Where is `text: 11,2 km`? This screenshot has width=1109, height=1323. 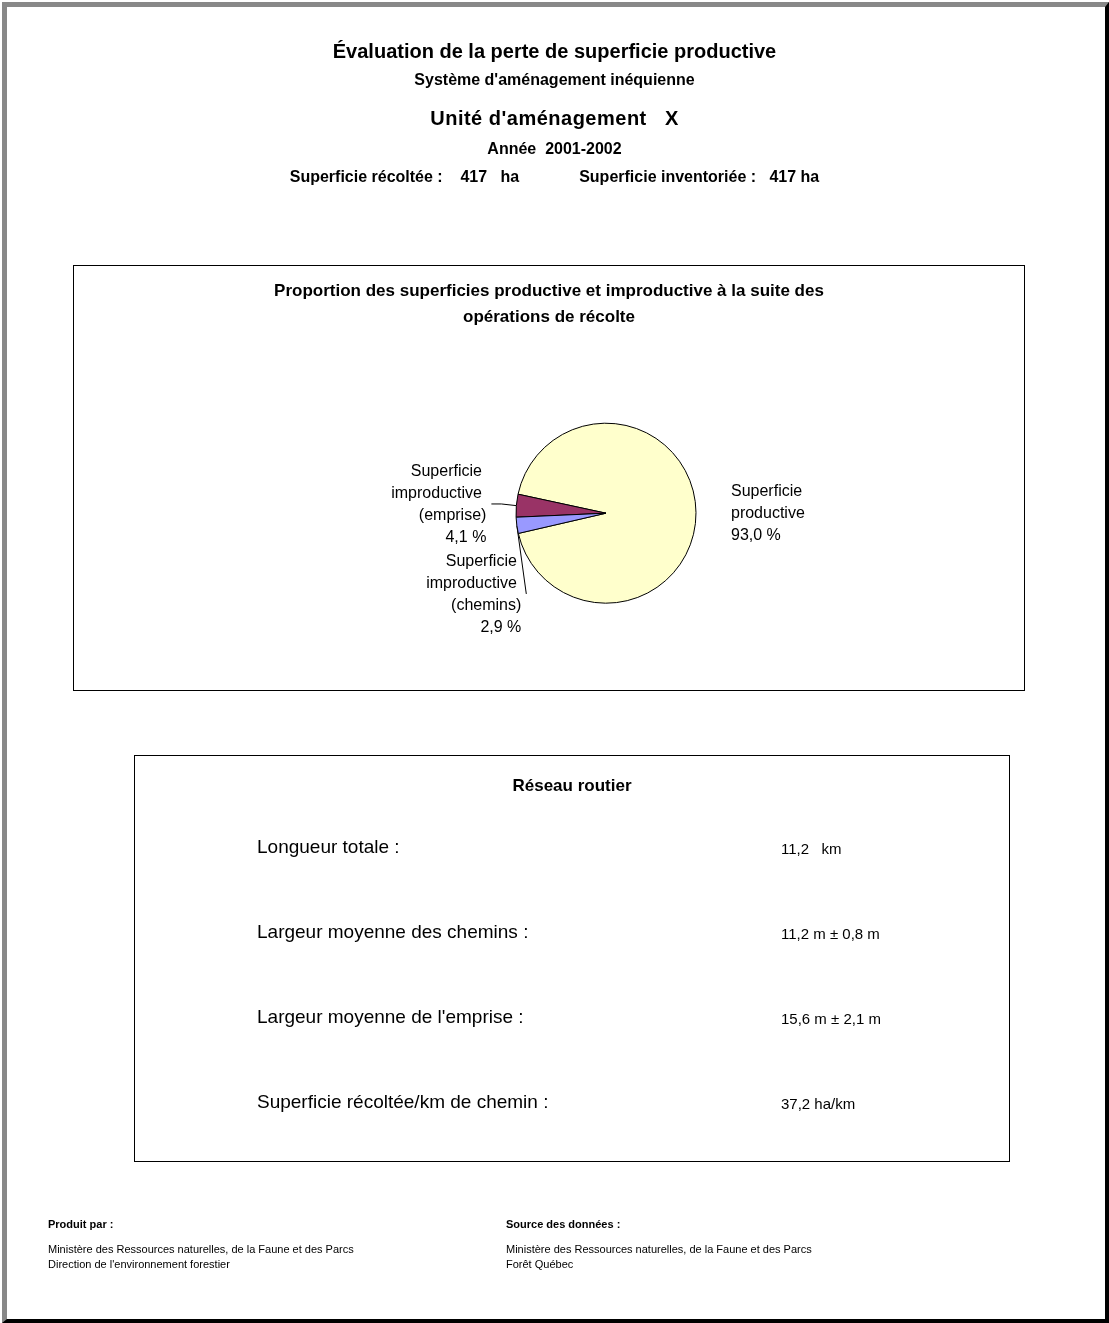 text: 11,2 km is located at coordinates (811, 848).